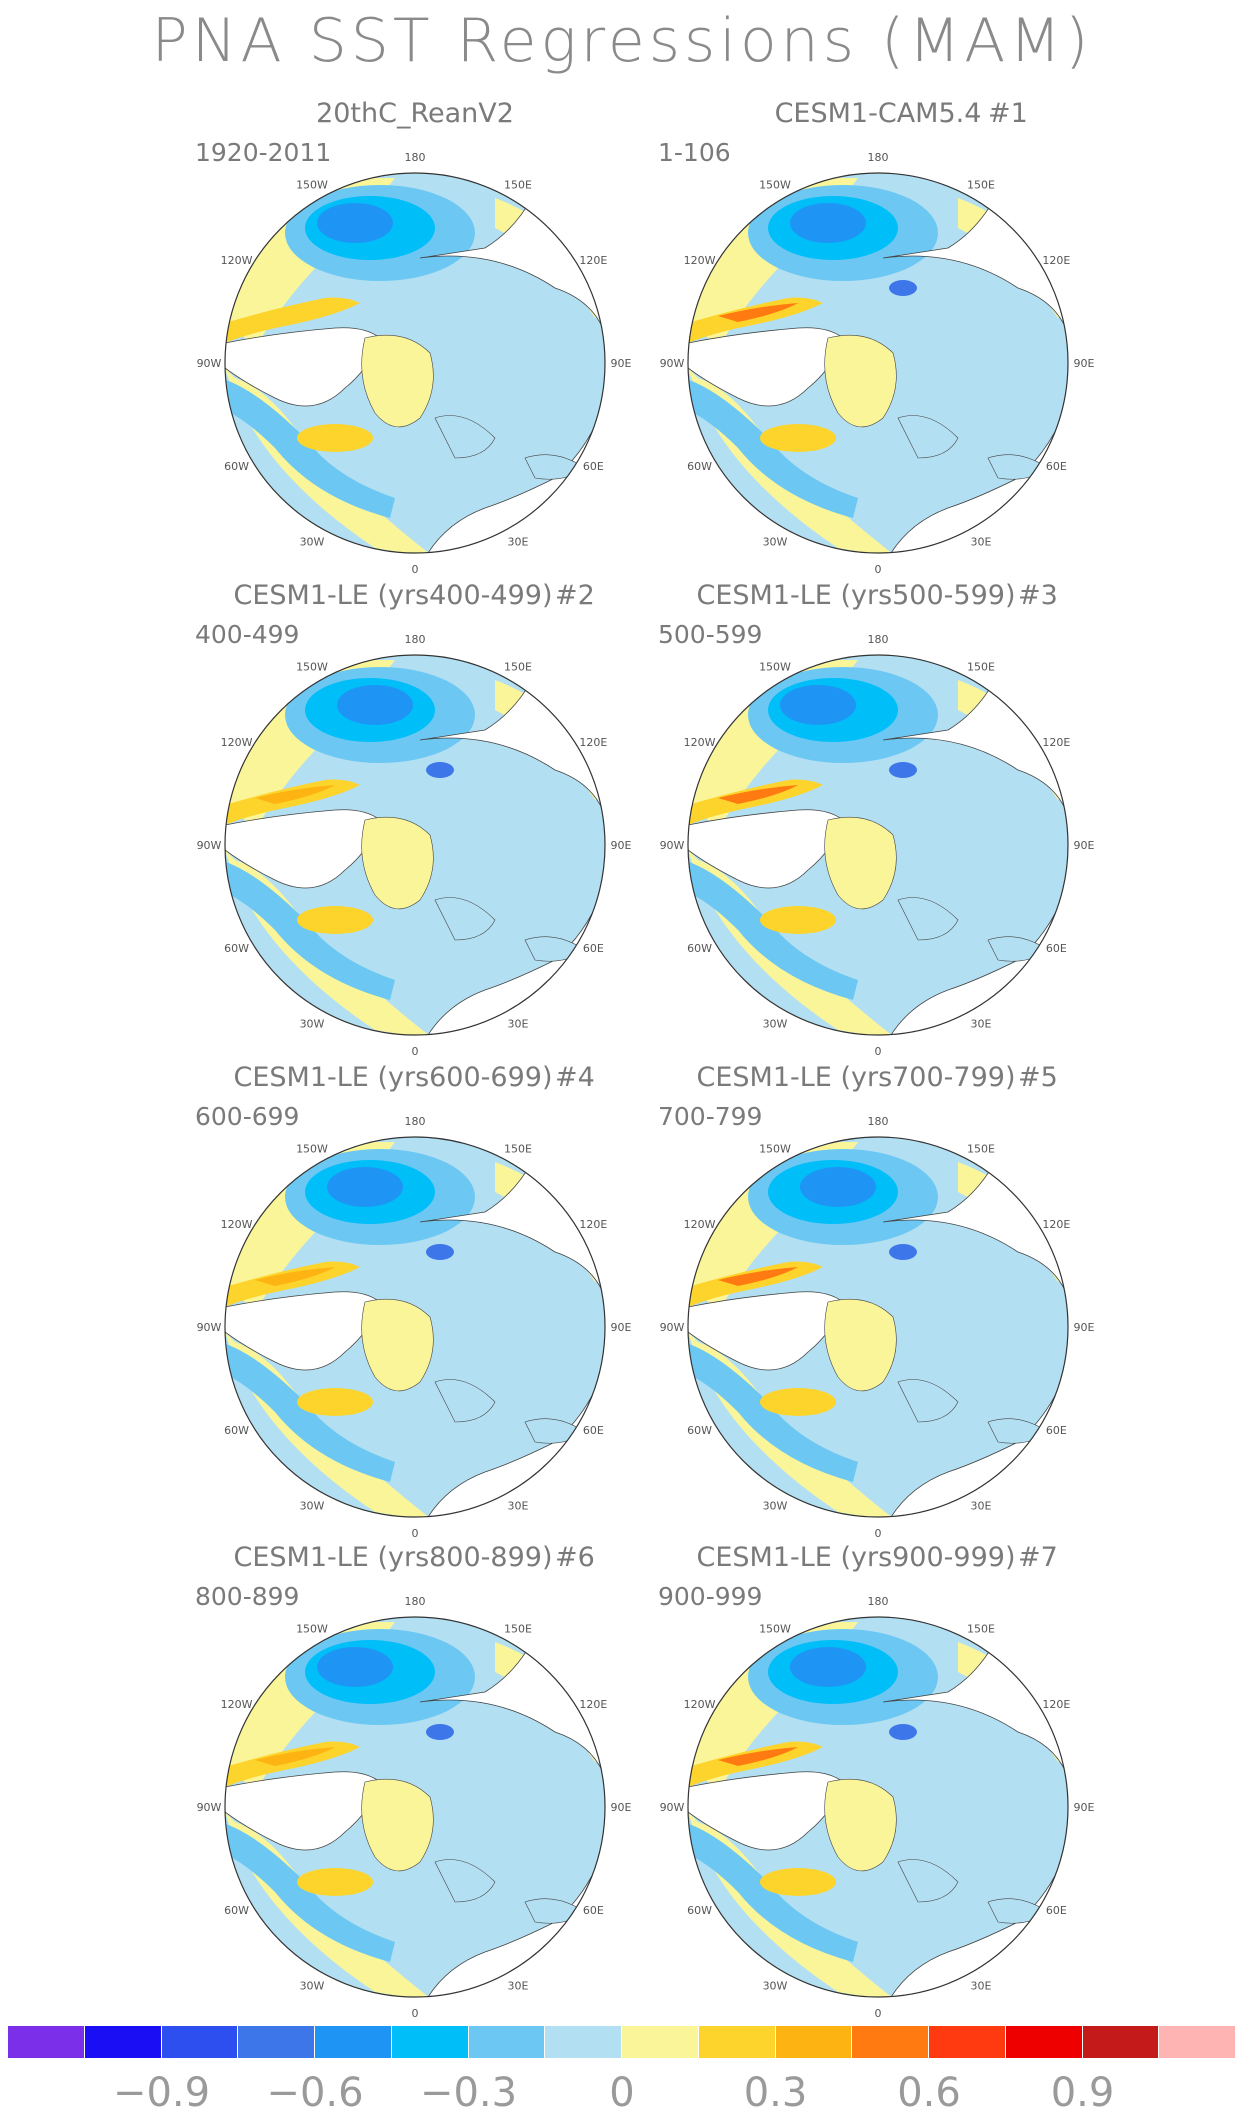  I want to click on colorbar-label: −0.9, so click(161, 2093).